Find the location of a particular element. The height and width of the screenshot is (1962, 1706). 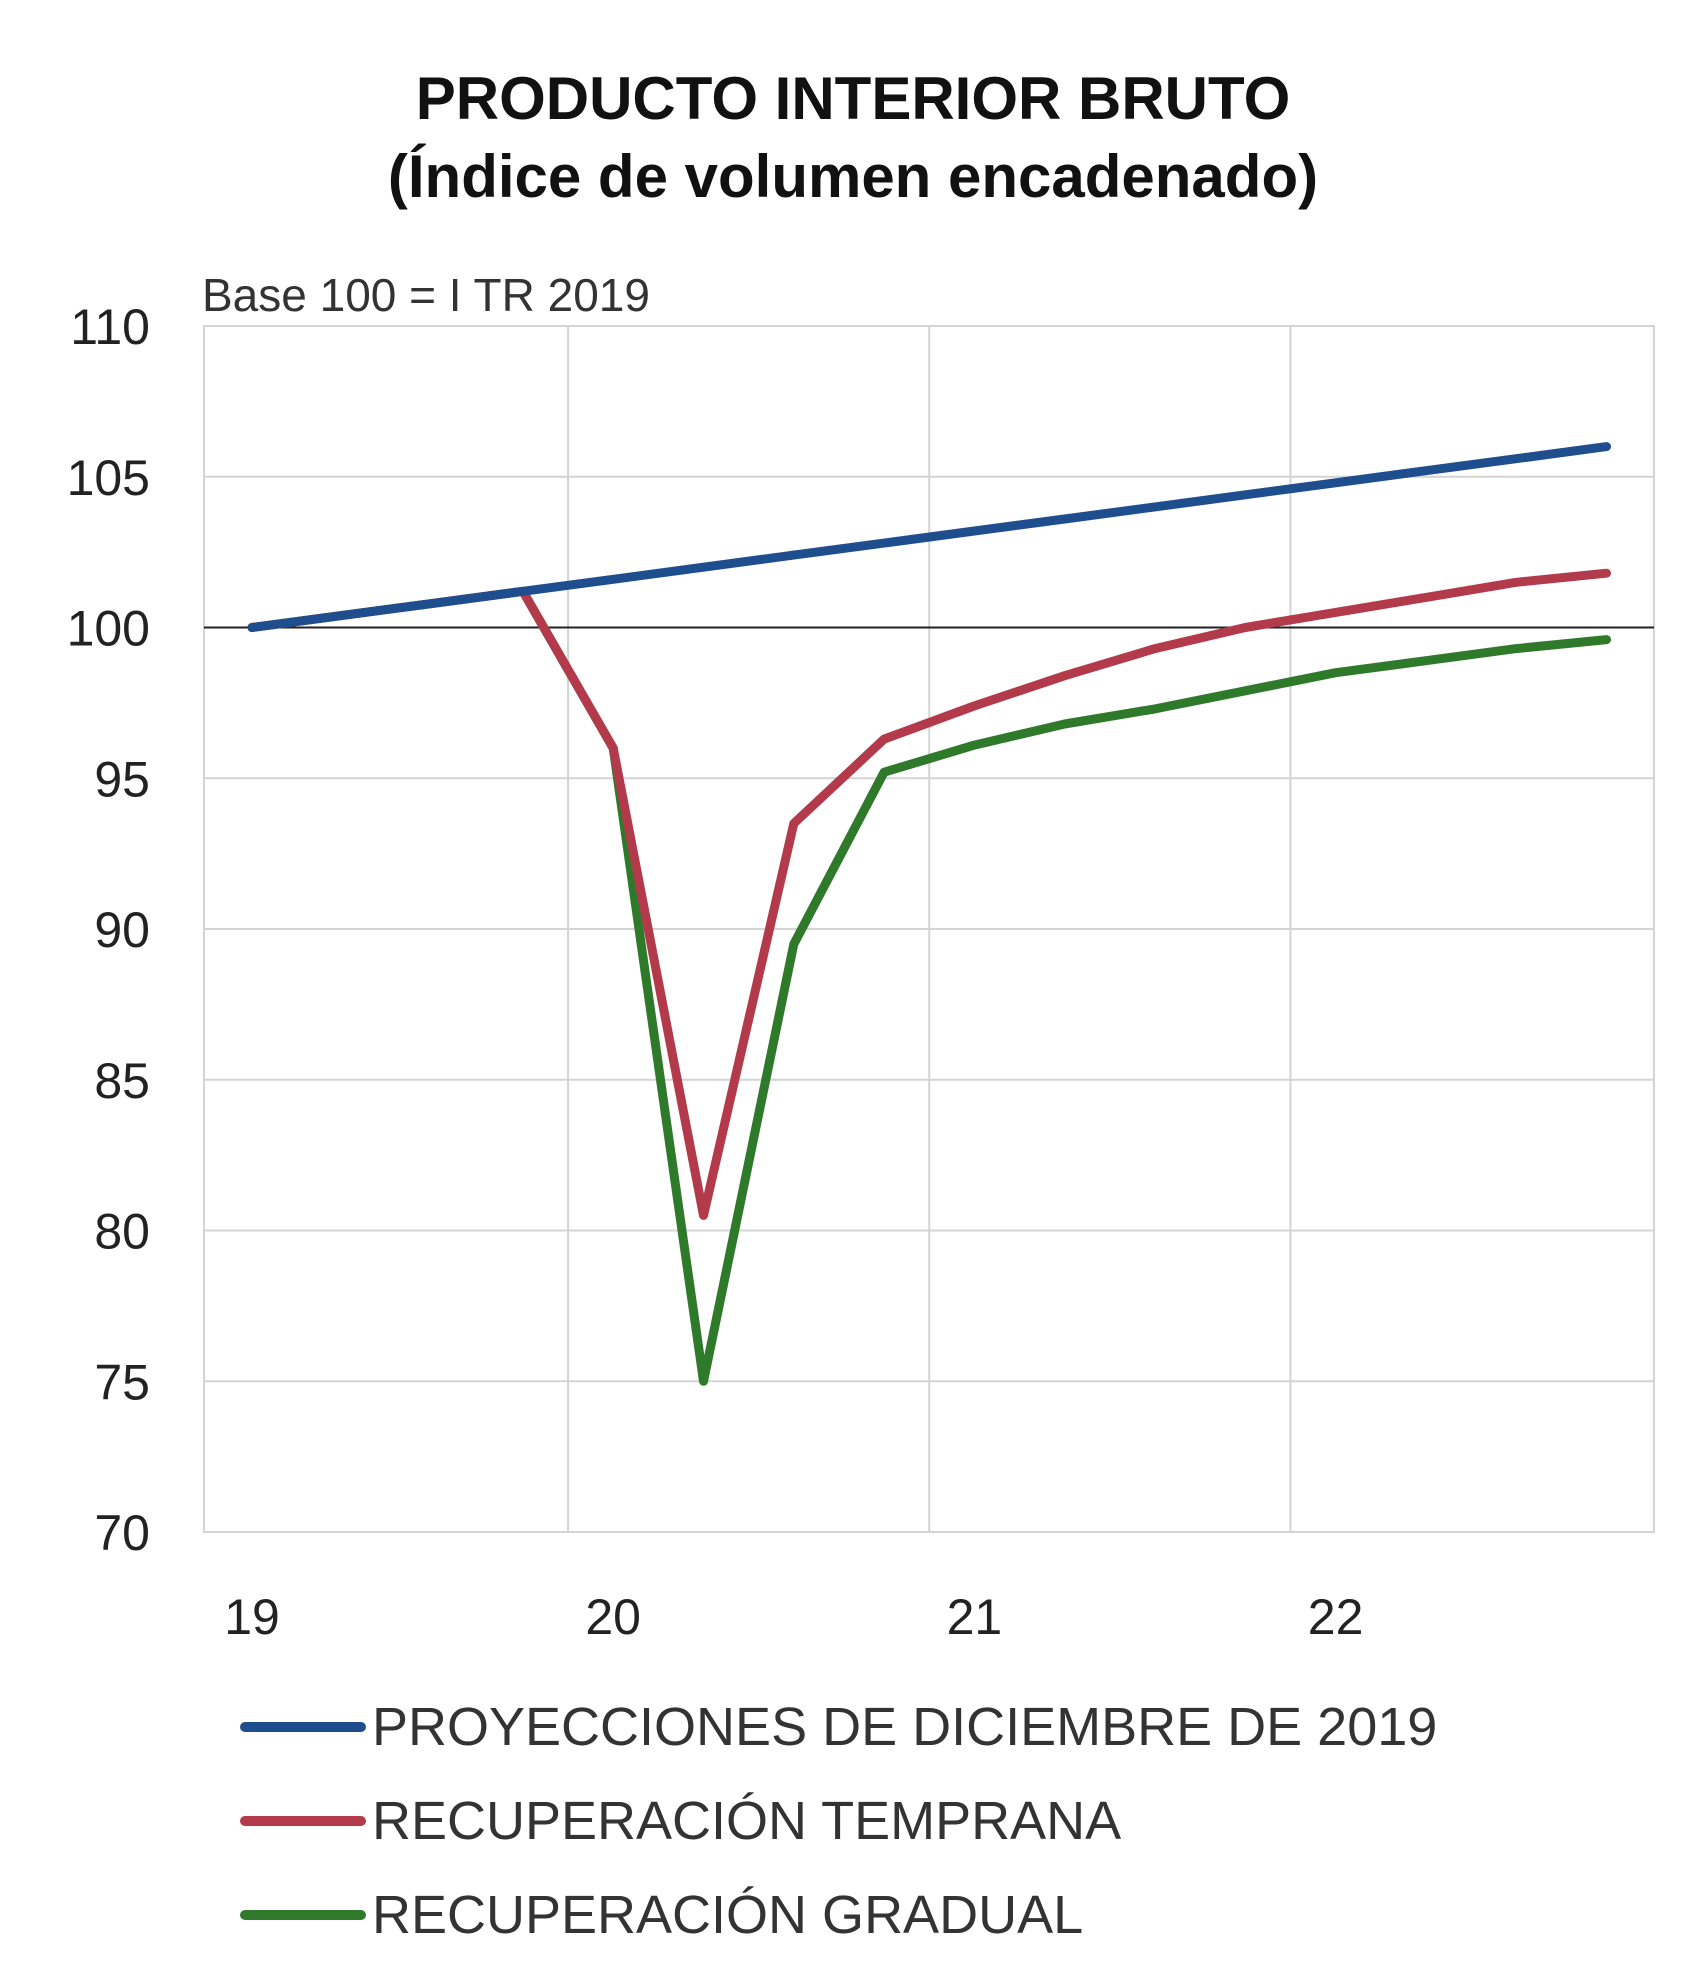

base-note: Base 100 = I TR 2019 is located at coordinates (426, 295).